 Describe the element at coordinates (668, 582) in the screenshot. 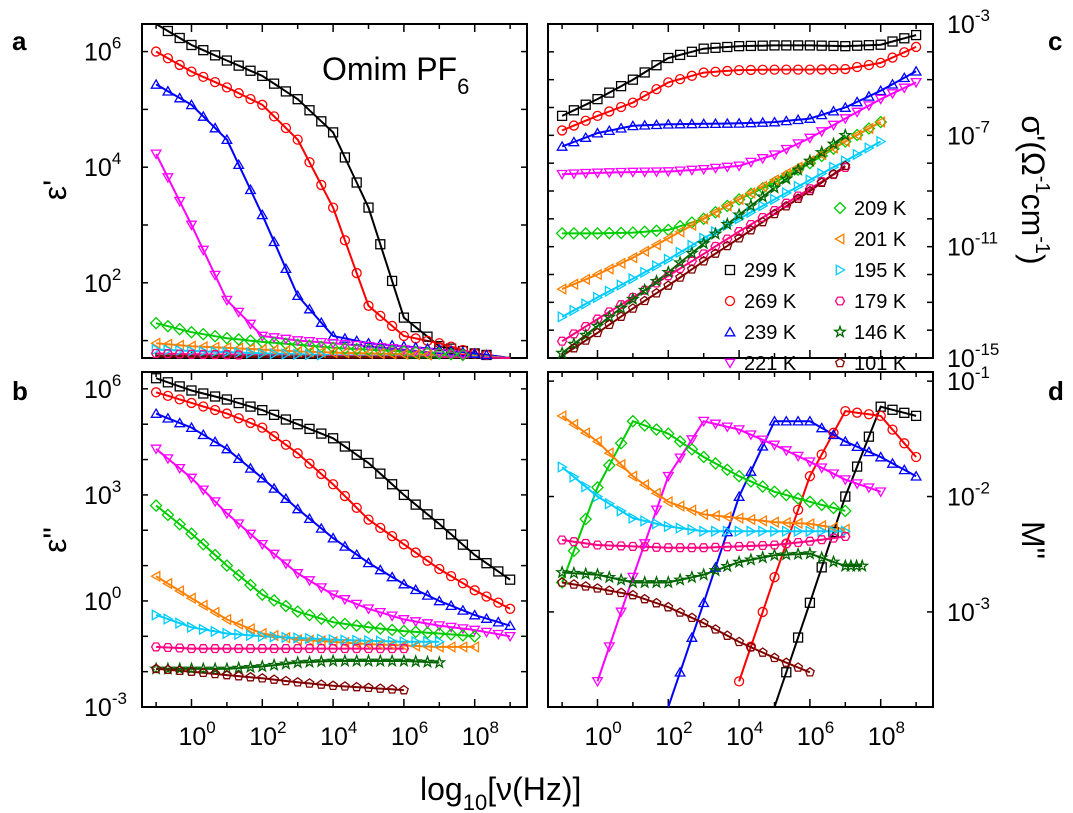

I see `data-point-d-146K` at that location.